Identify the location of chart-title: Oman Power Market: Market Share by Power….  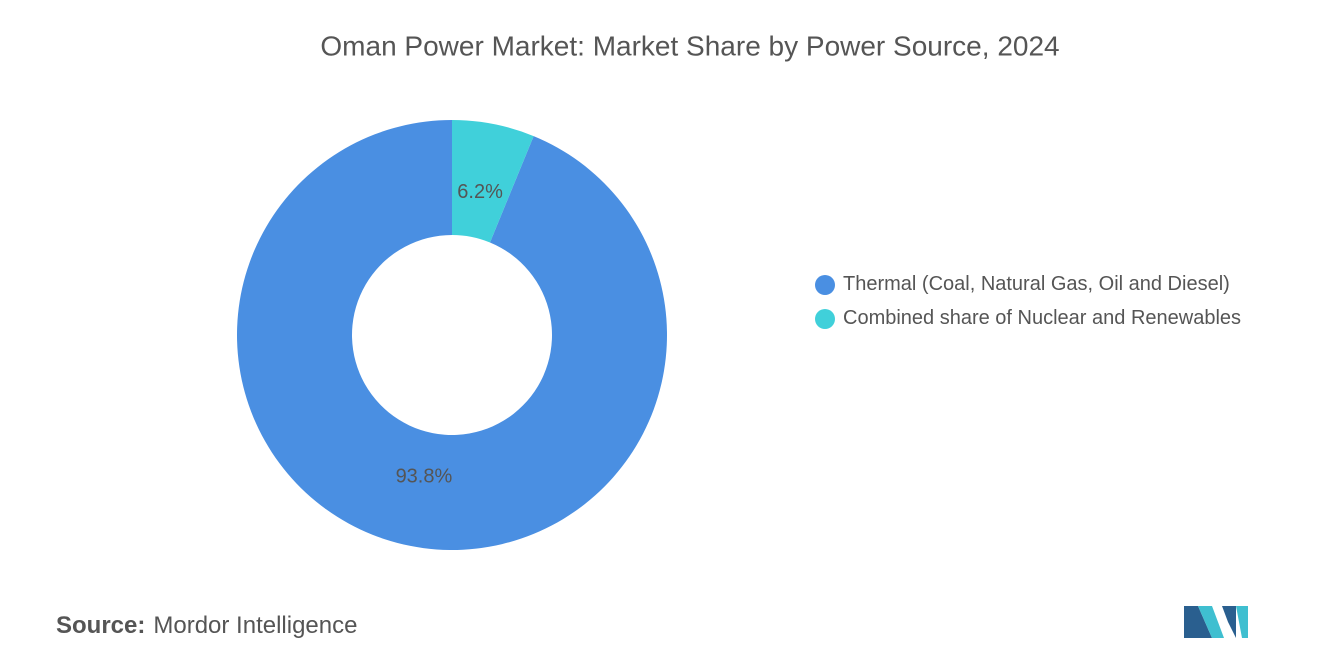
(689, 45).